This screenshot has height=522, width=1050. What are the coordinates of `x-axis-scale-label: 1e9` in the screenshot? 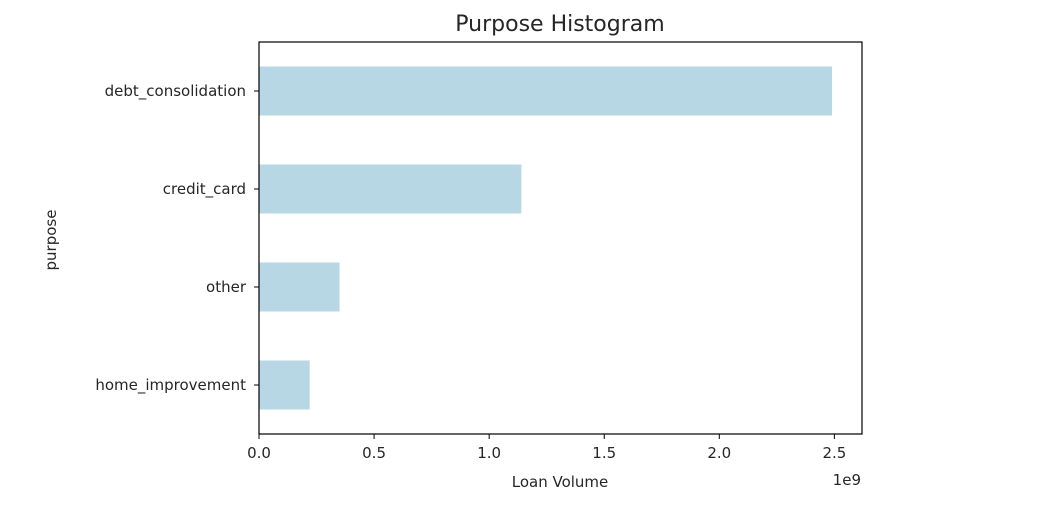 It's located at (847, 480).